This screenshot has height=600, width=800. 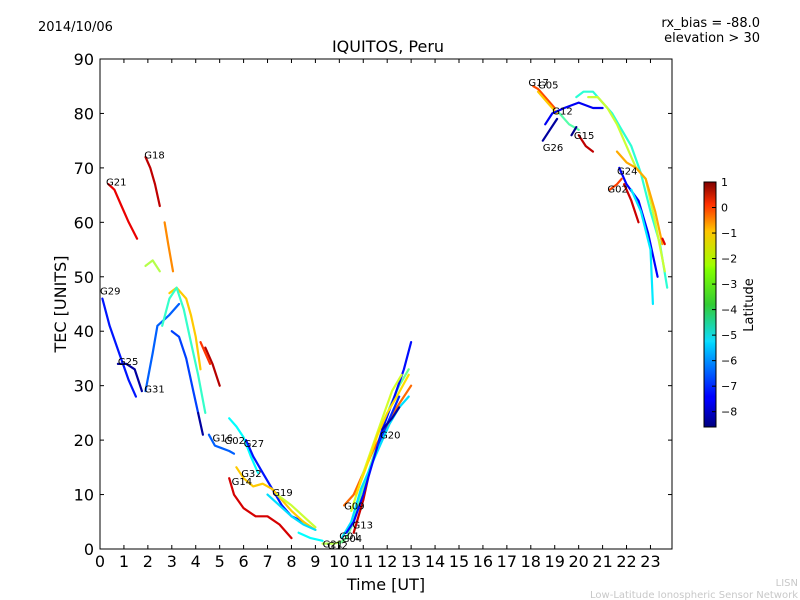 What do you see at coordinates (578, 561) in the screenshot?
I see `x-tick-label: 20` at bounding box center [578, 561].